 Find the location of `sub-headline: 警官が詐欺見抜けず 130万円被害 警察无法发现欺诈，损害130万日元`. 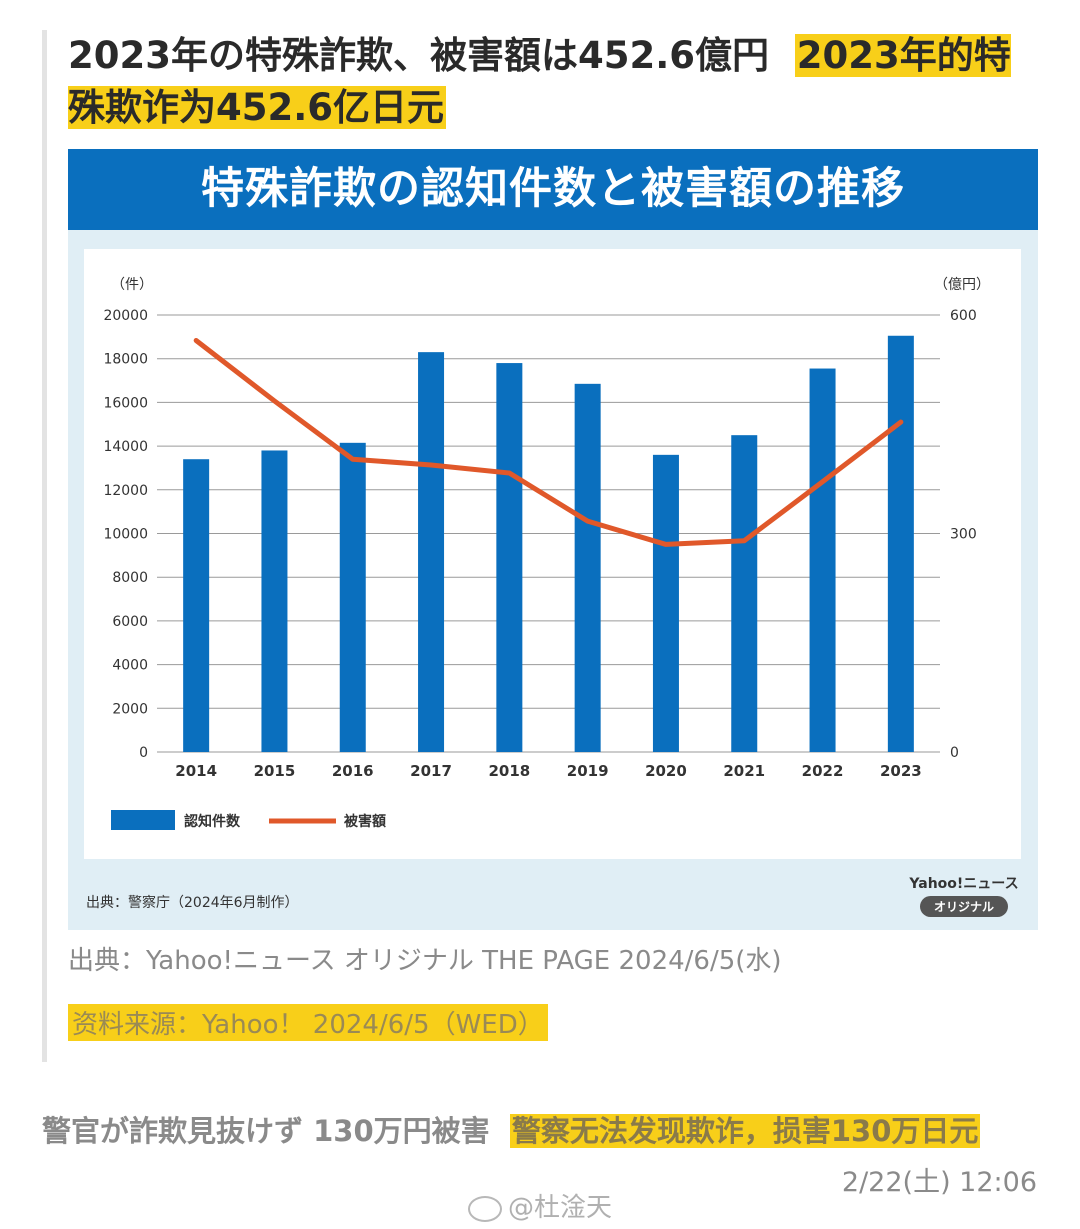

sub-headline: 警官が詐欺見抜けず 130万円被害 警察无法发现欺诈，损害130万日元 is located at coordinates (542, 1129).